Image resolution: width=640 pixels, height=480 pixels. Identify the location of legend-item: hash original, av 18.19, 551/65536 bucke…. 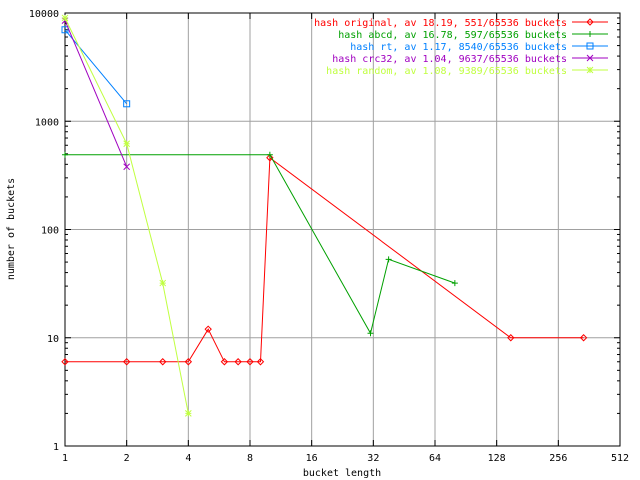
(461, 23).